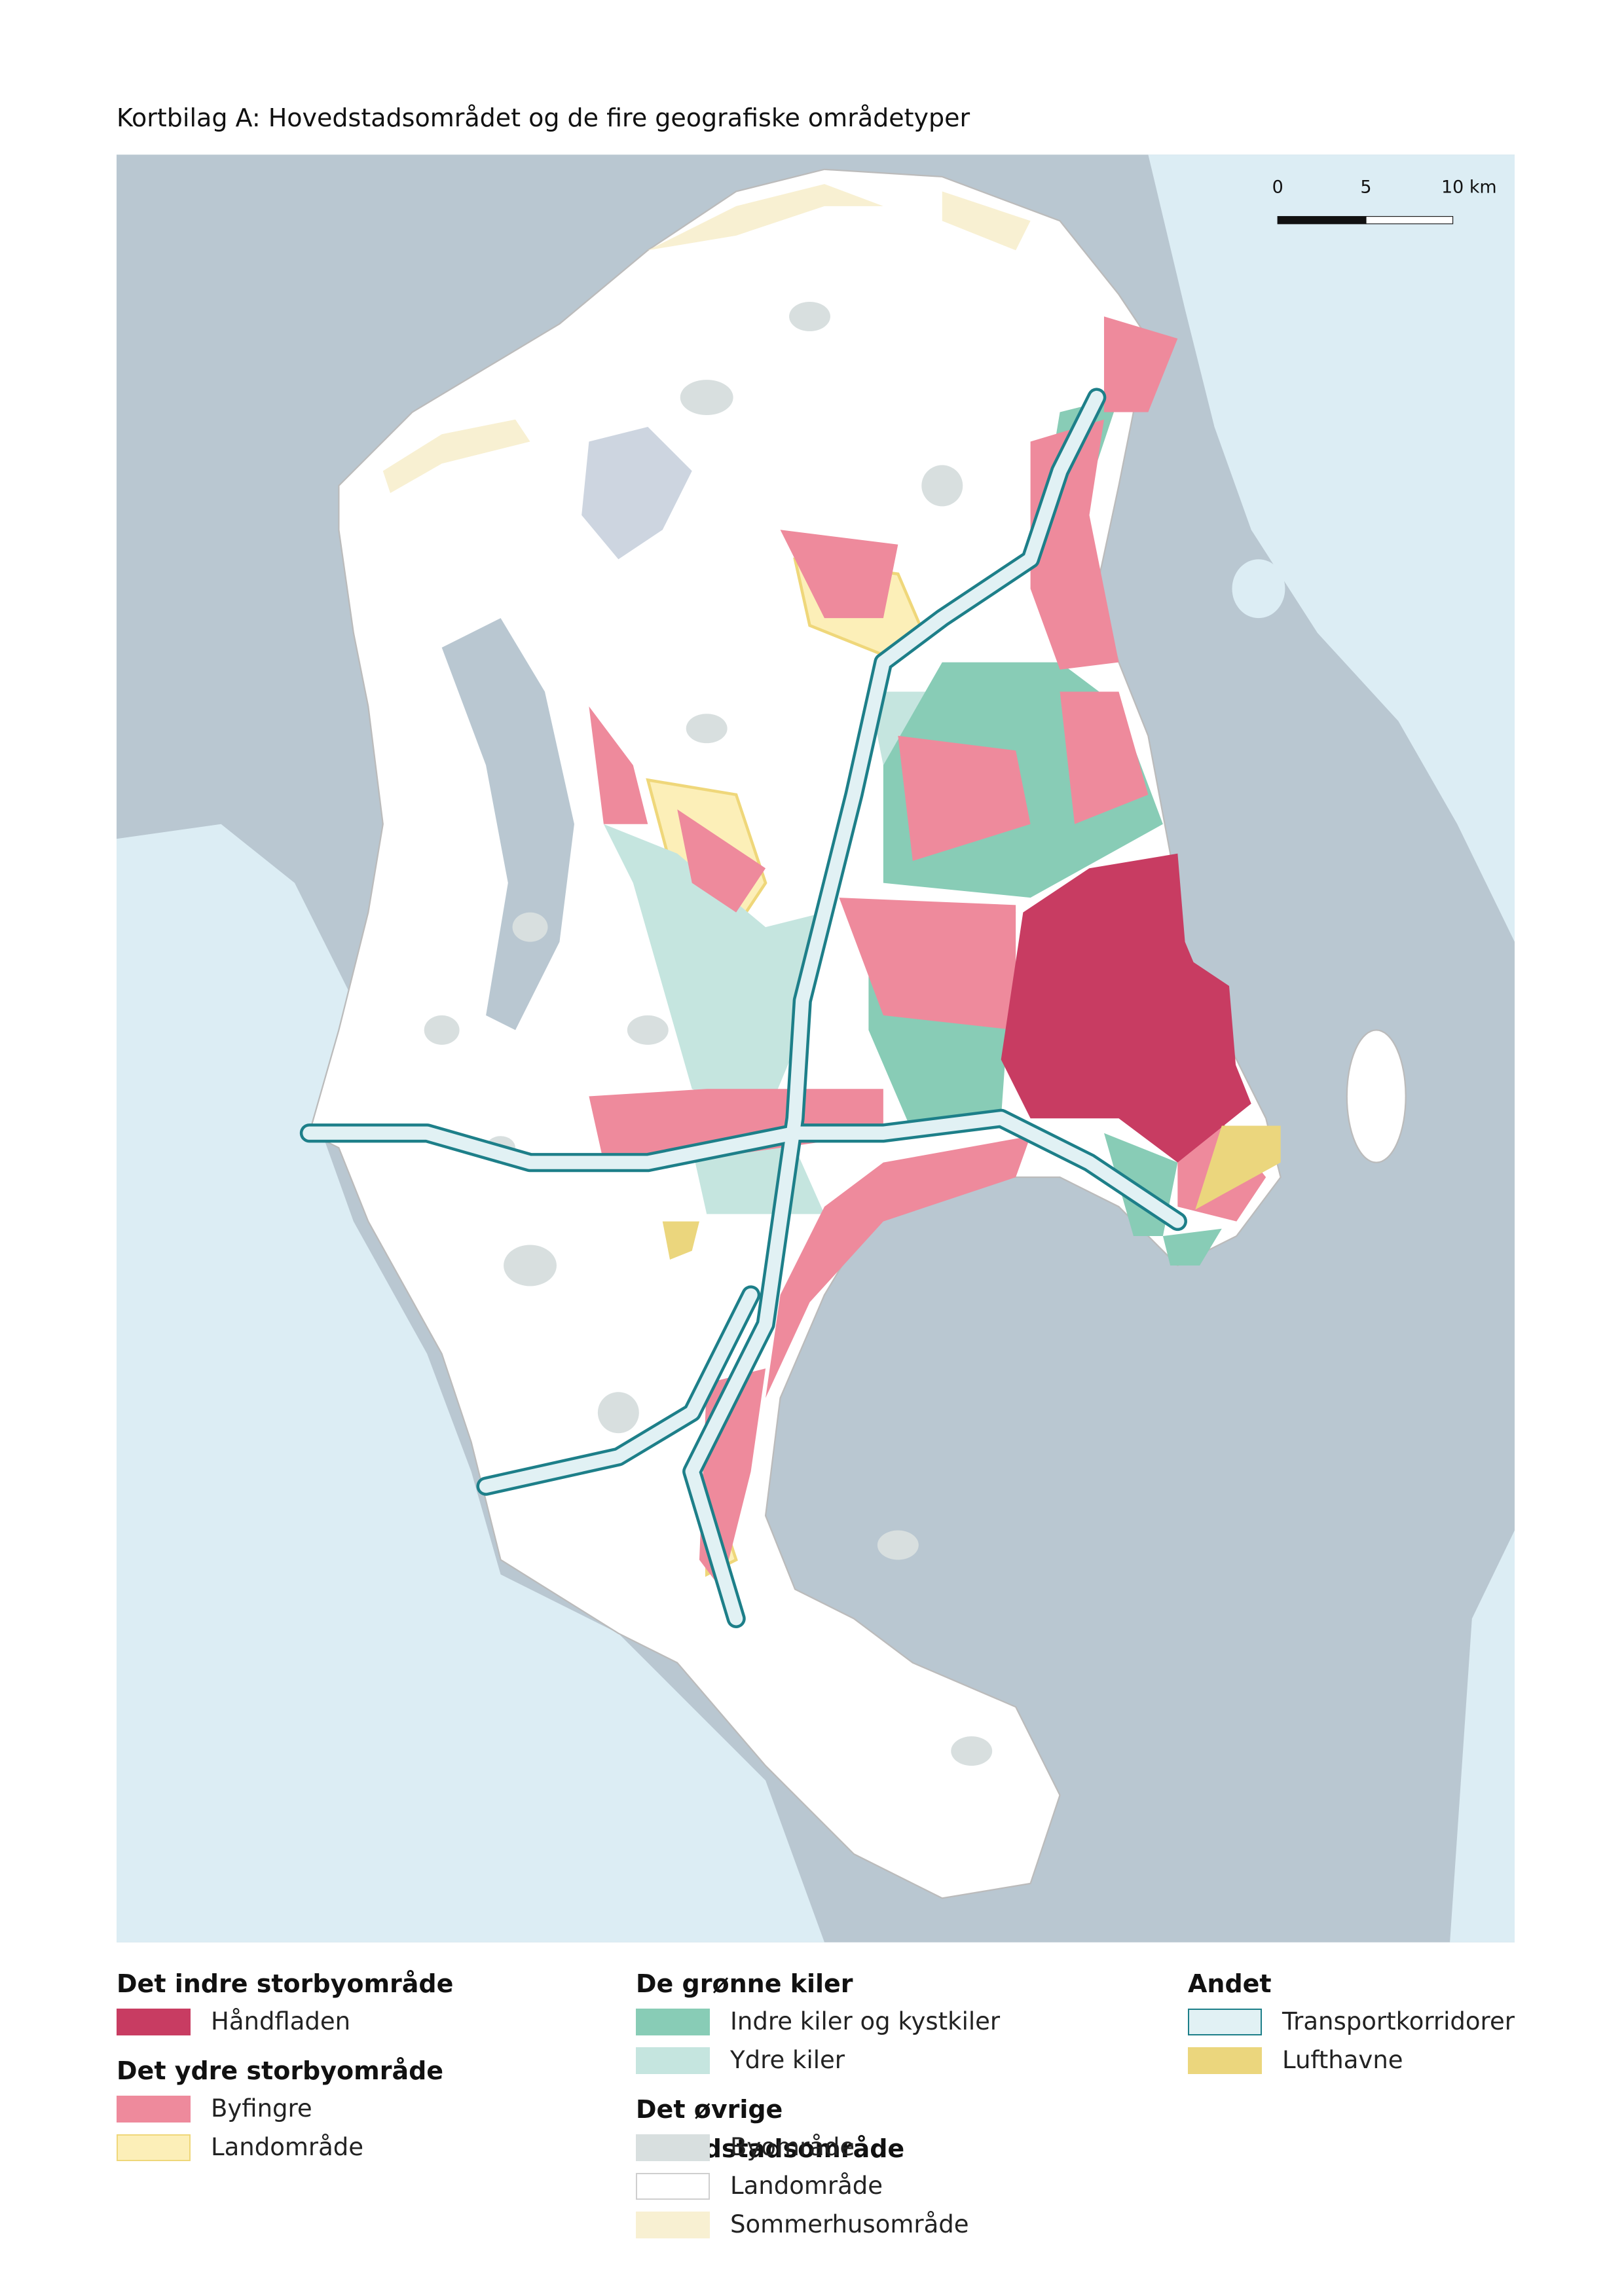 This screenshot has width=1624, height=2296. What do you see at coordinates (285, 1983) in the screenshot?
I see `legend-heading: Det indre storbyområde` at bounding box center [285, 1983].